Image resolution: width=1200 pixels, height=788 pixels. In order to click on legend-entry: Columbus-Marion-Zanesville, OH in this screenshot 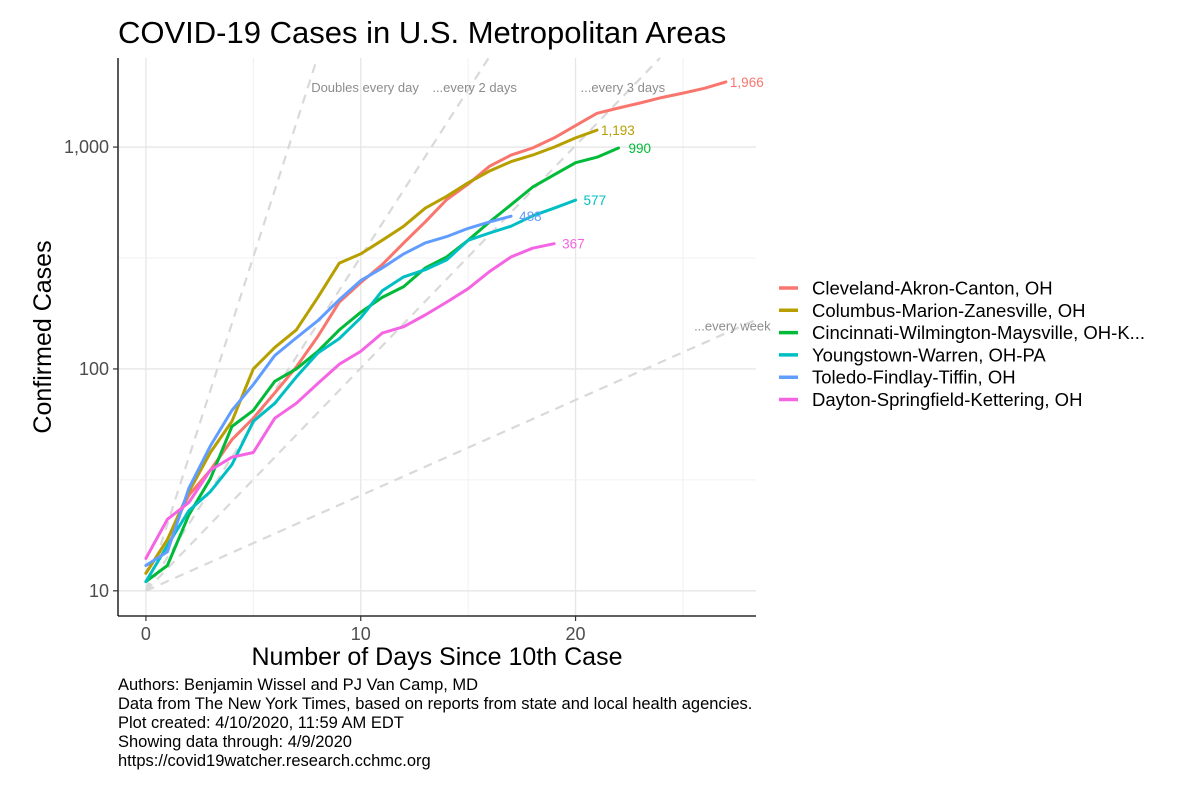, I will do `click(948, 310)`.